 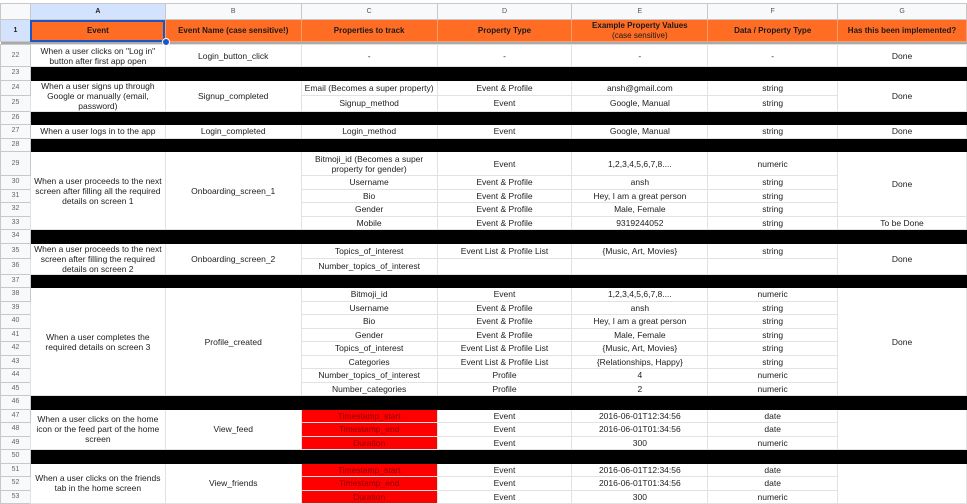 I want to click on example-value-cell: 9319244052, so click(x=640, y=222).